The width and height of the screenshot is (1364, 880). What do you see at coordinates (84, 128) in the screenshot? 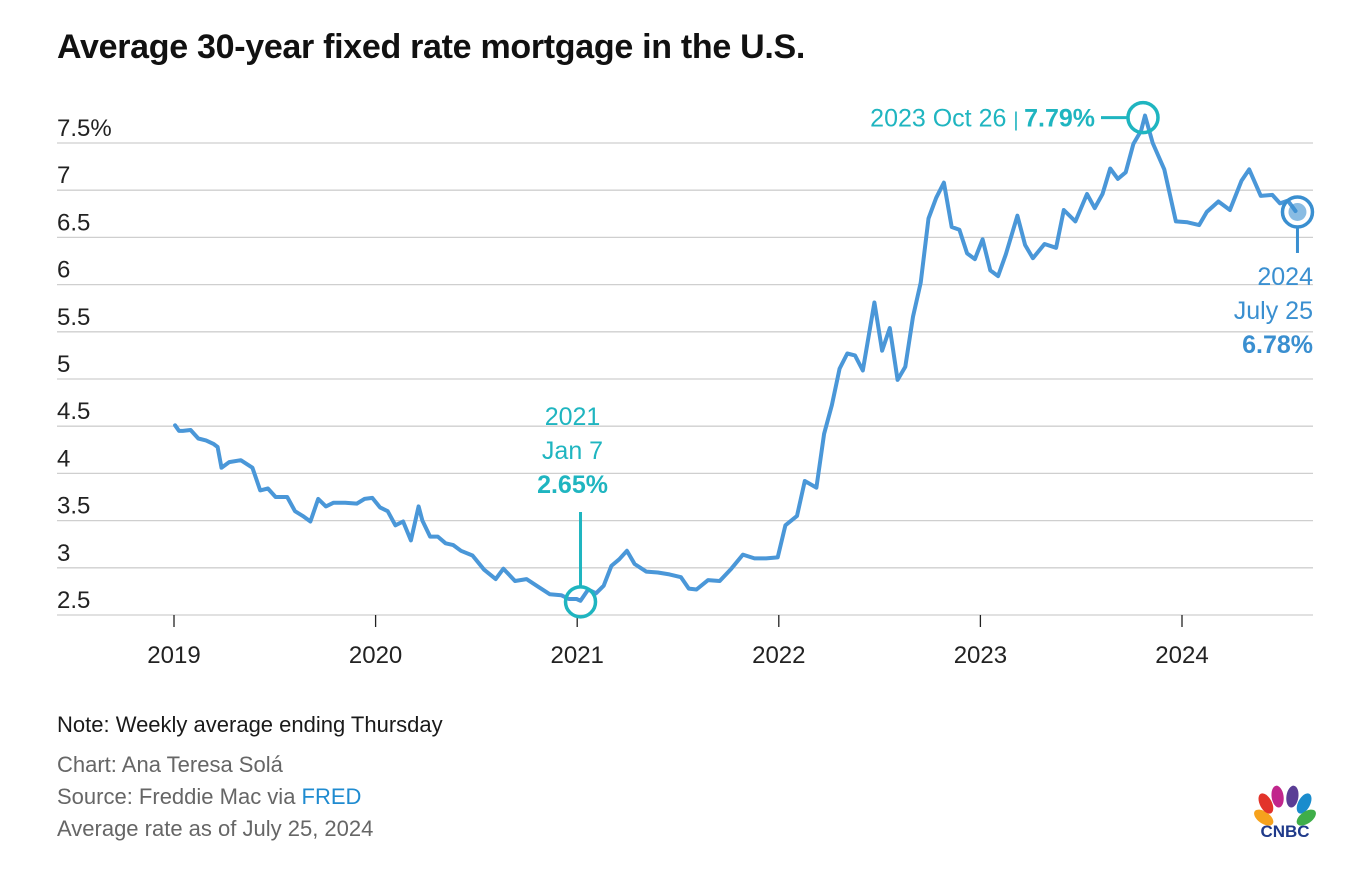
I see `y-tick-label: 7.5%` at bounding box center [84, 128].